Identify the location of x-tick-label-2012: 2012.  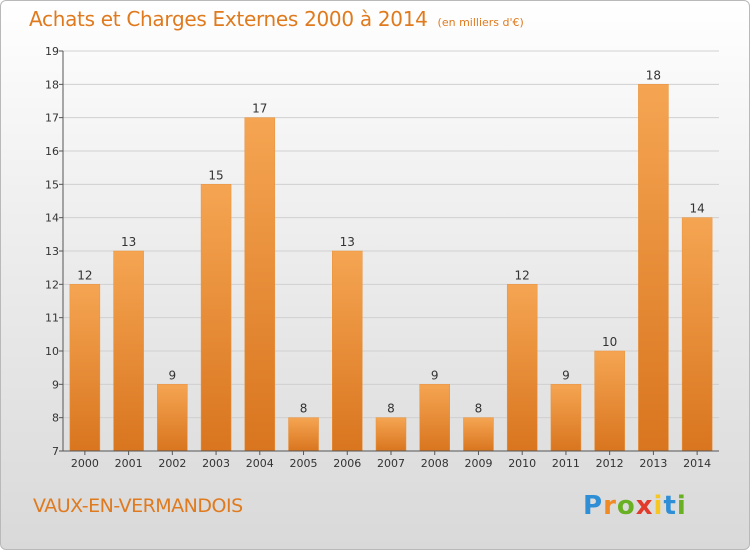
(610, 463).